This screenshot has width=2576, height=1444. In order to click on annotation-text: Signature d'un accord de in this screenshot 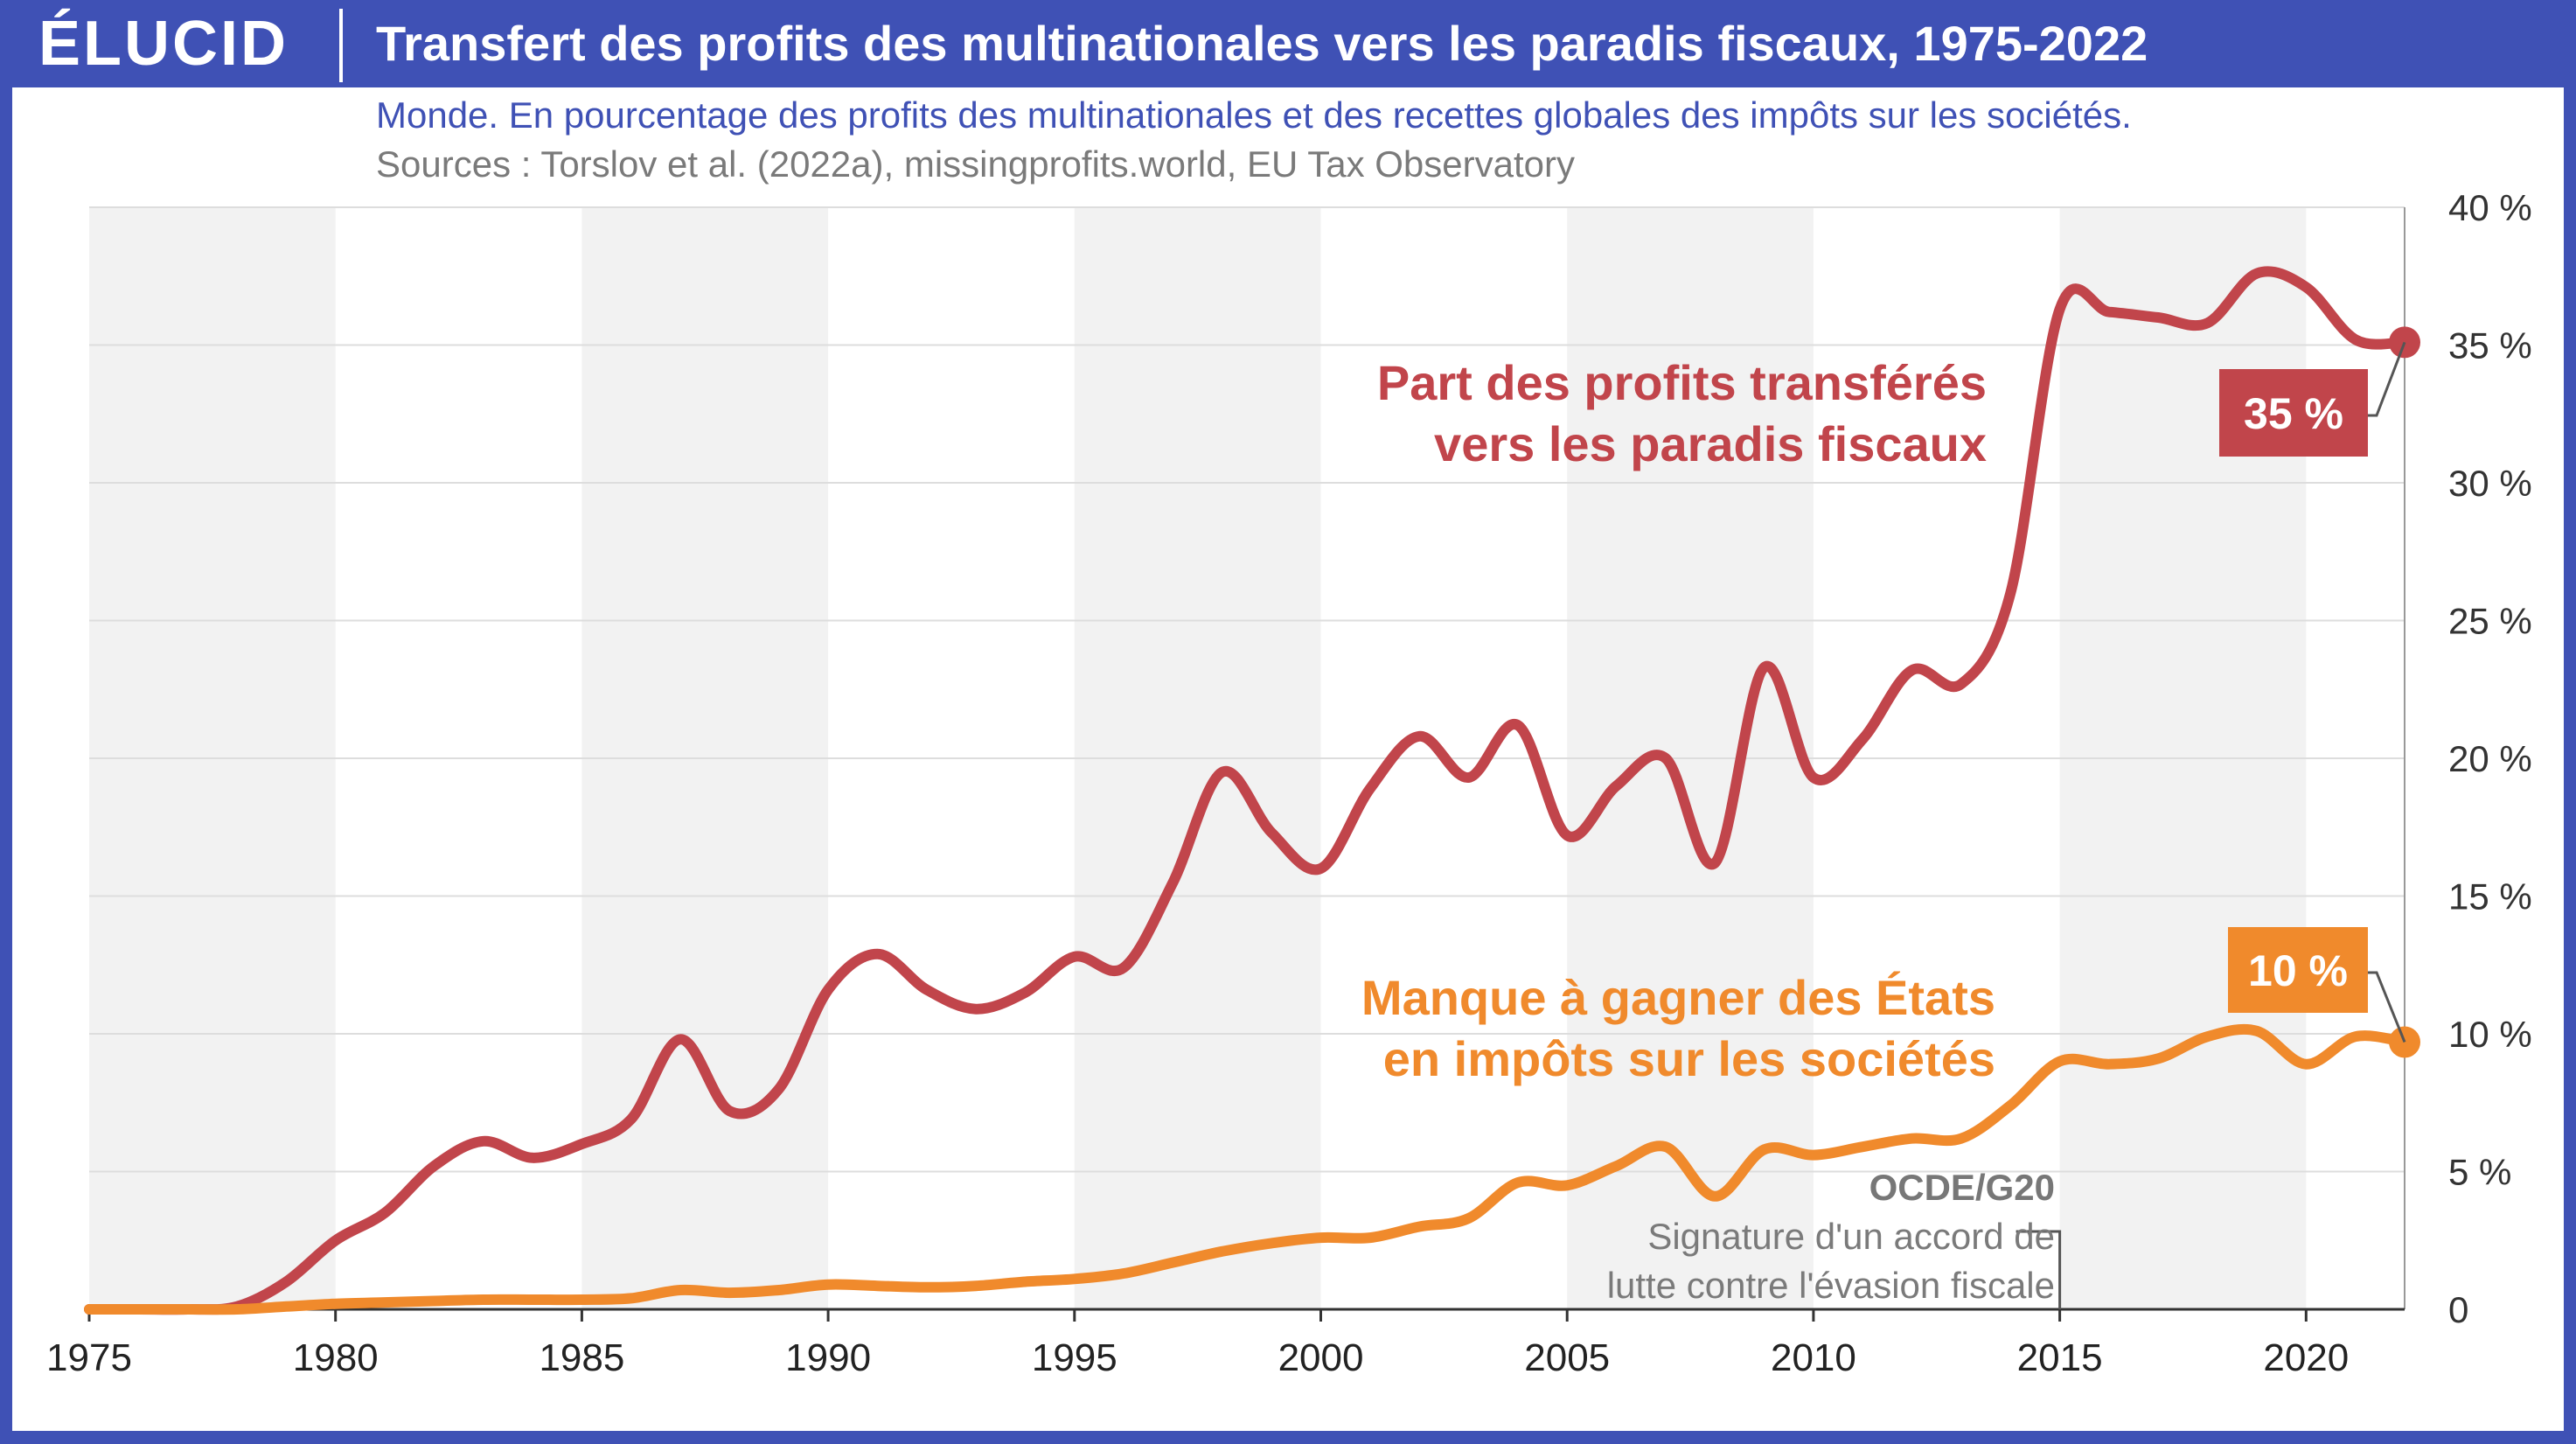, I will do `click(1851, 1236)`.